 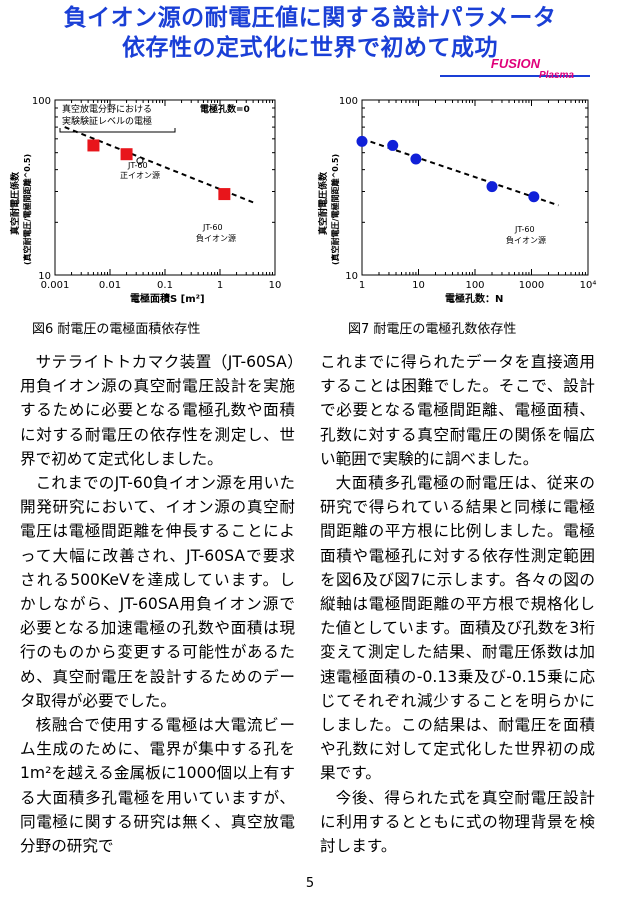 I want to click on fig7-plot-frame, so click(x=475, y=187).